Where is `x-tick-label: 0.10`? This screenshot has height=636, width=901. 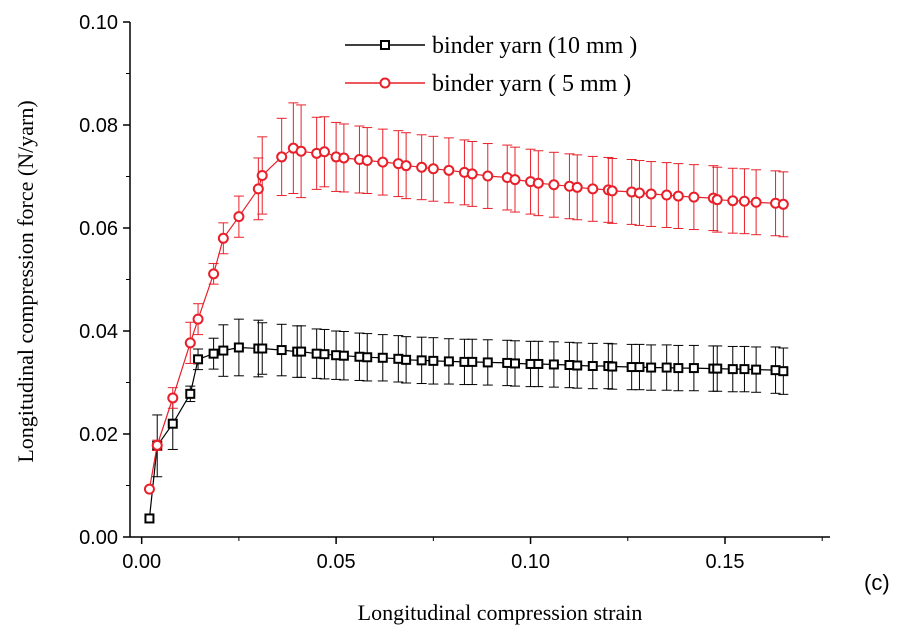 x-tick-label: 0.10 is located at coordinates (530, 562).